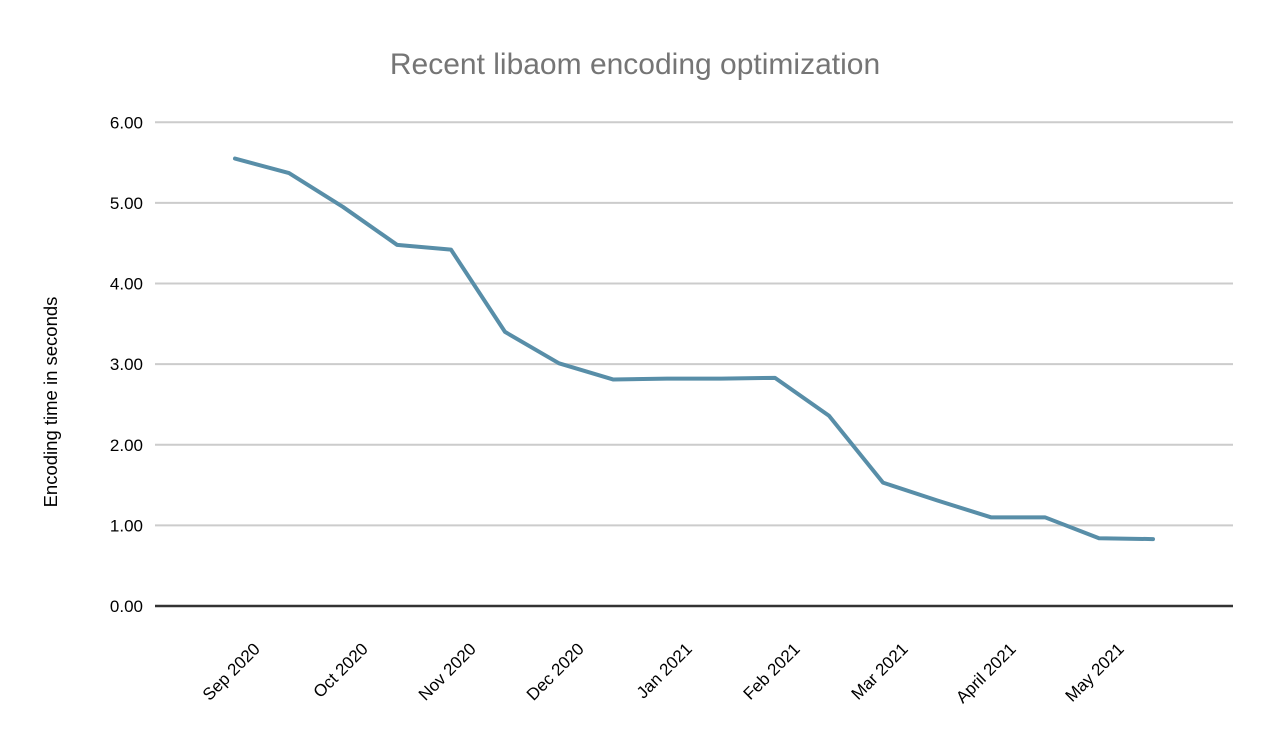  I want to click on x-tick-label: May 2021, so click(1095, 672).